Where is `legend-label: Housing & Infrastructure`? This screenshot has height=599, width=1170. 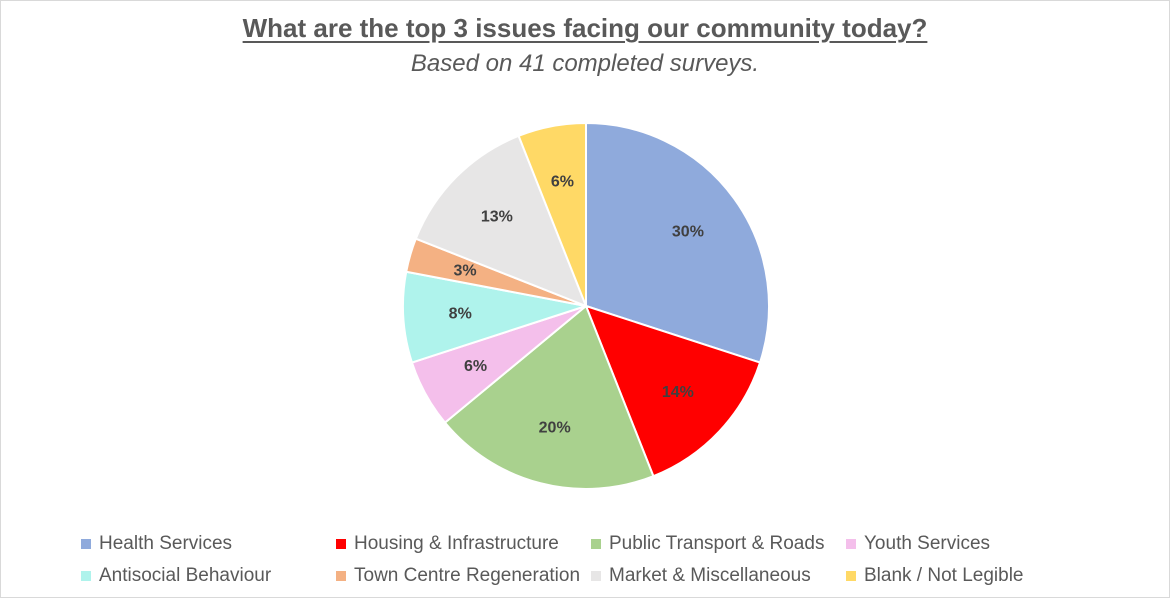
legend-label: Housing & Infrastructure is located at coordinates (456, 543).